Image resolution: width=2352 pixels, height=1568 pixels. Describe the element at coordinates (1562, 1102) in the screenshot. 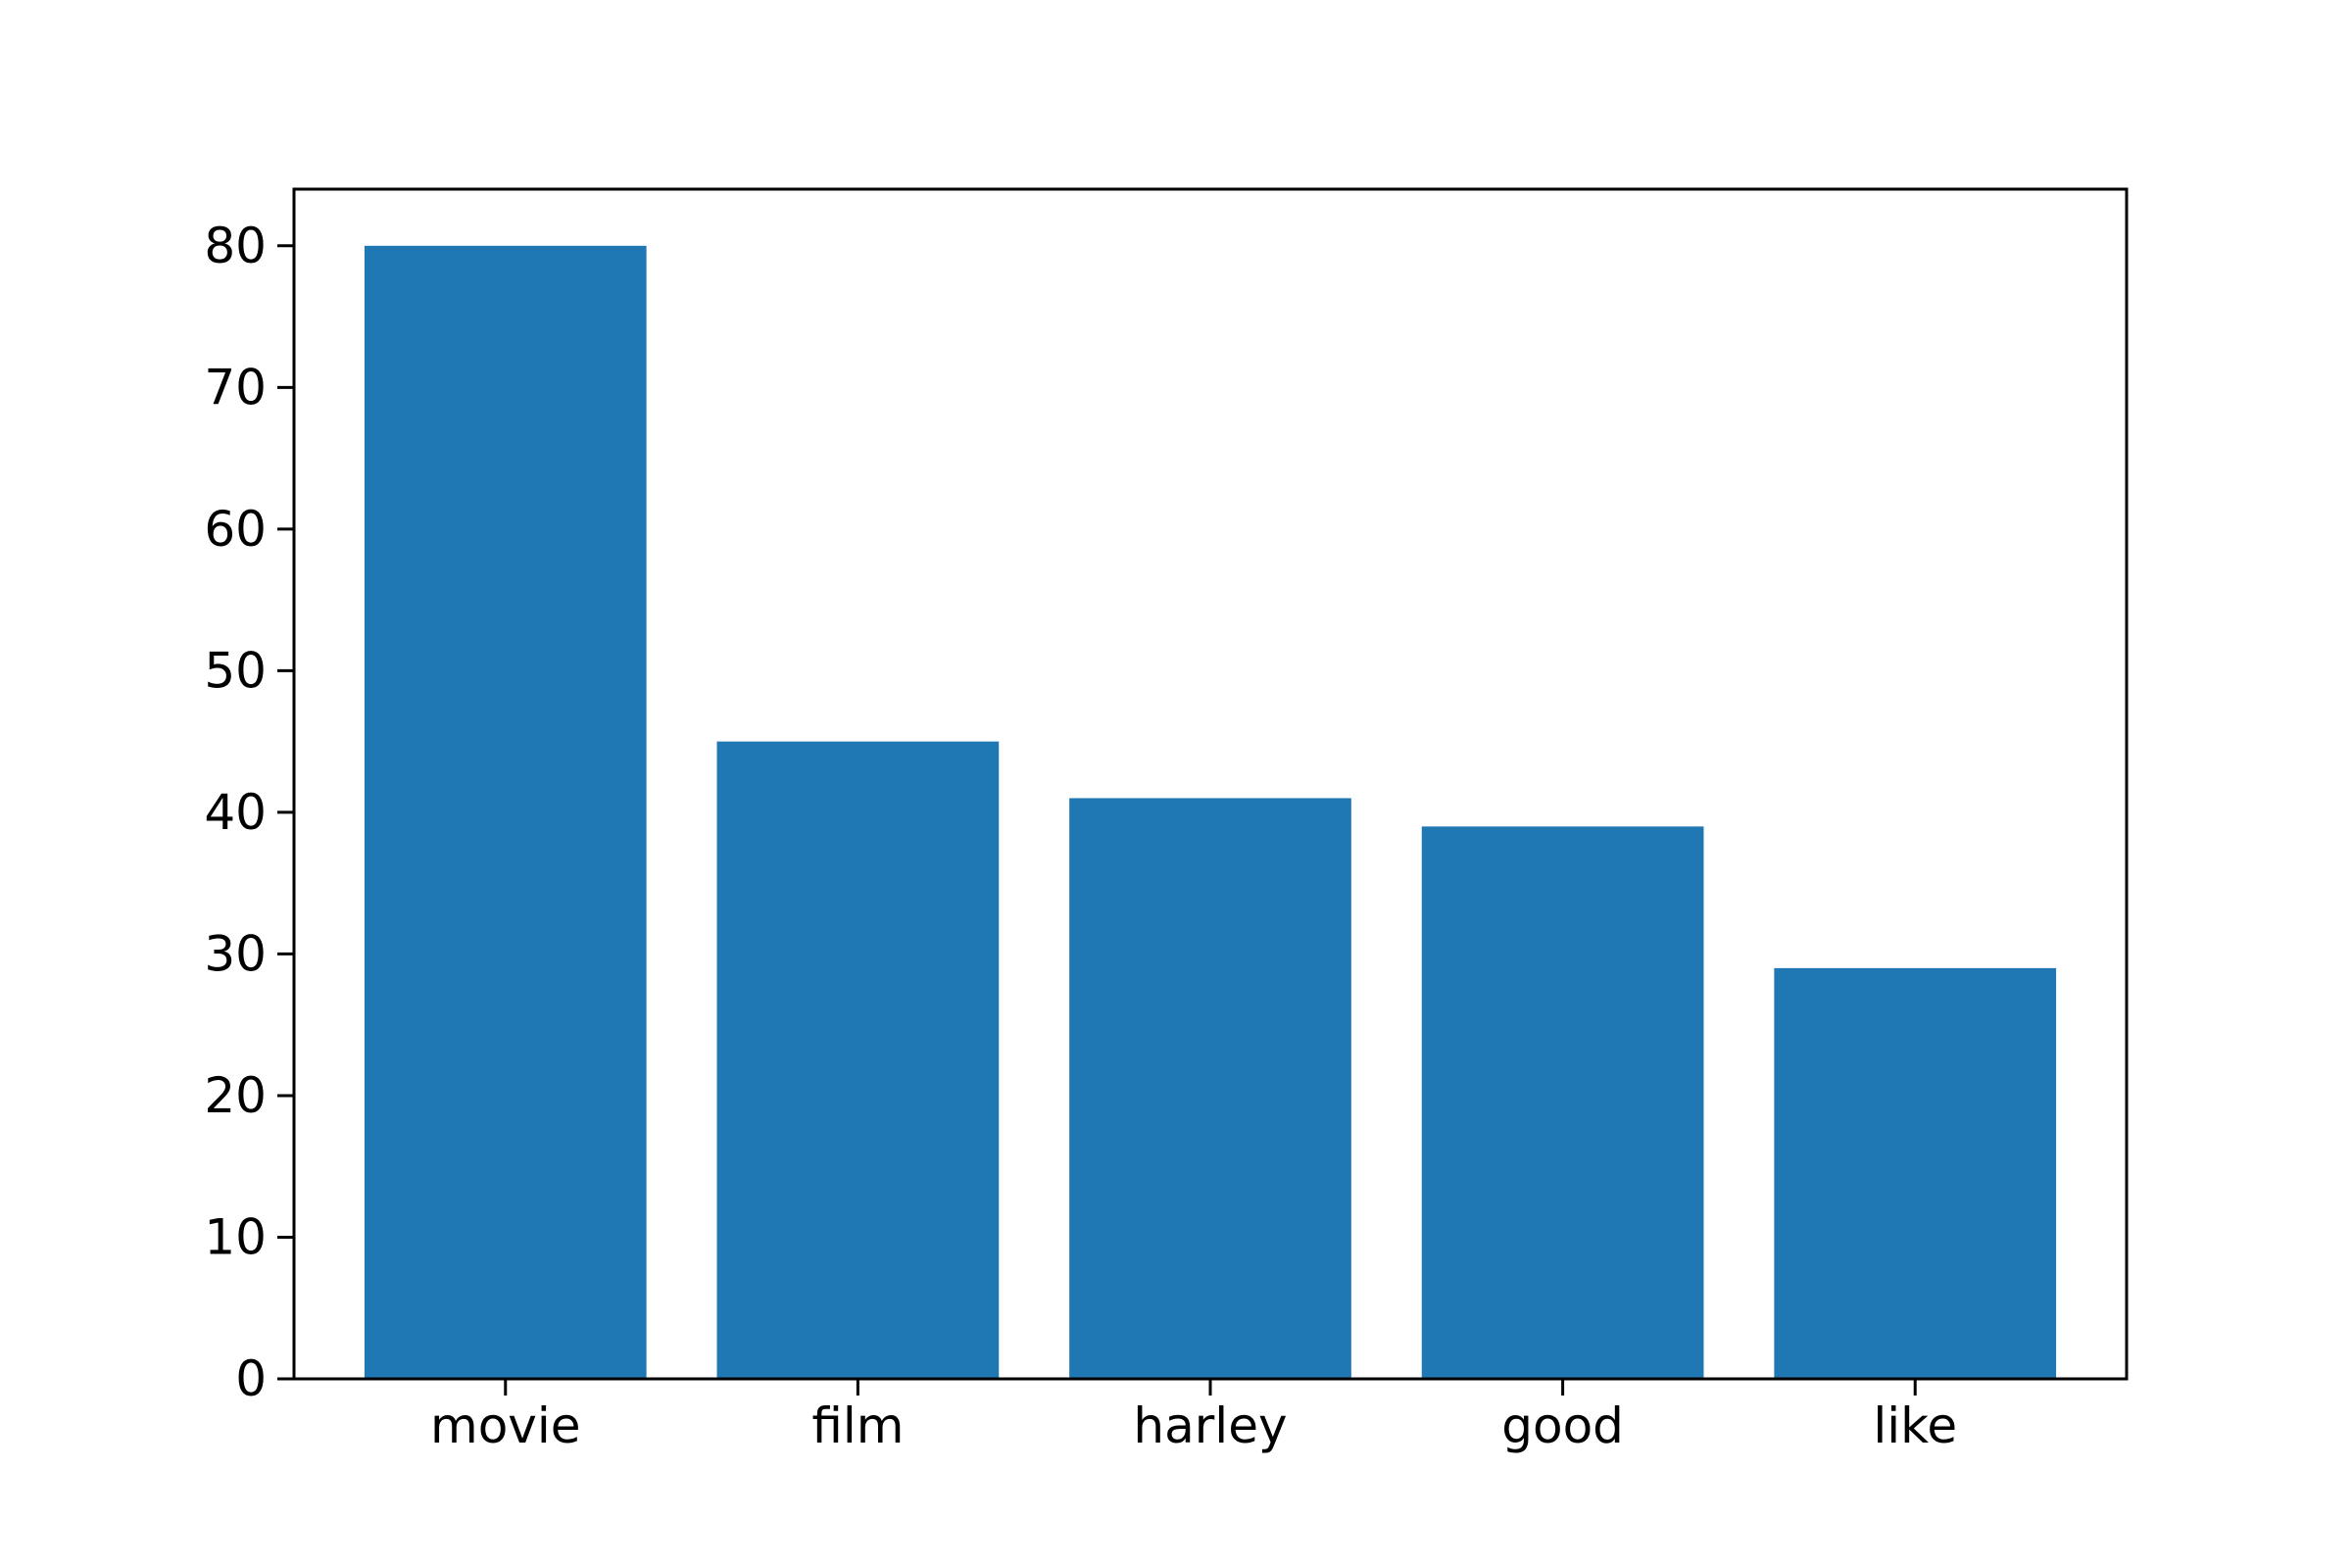

I see `bar-good` at that location.